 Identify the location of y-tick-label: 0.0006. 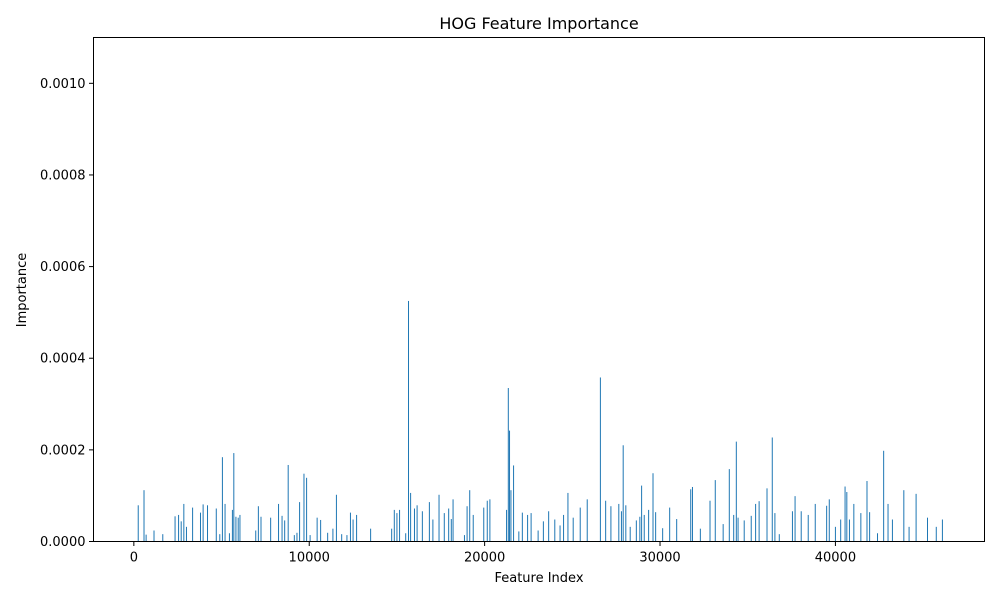
(63, 267).